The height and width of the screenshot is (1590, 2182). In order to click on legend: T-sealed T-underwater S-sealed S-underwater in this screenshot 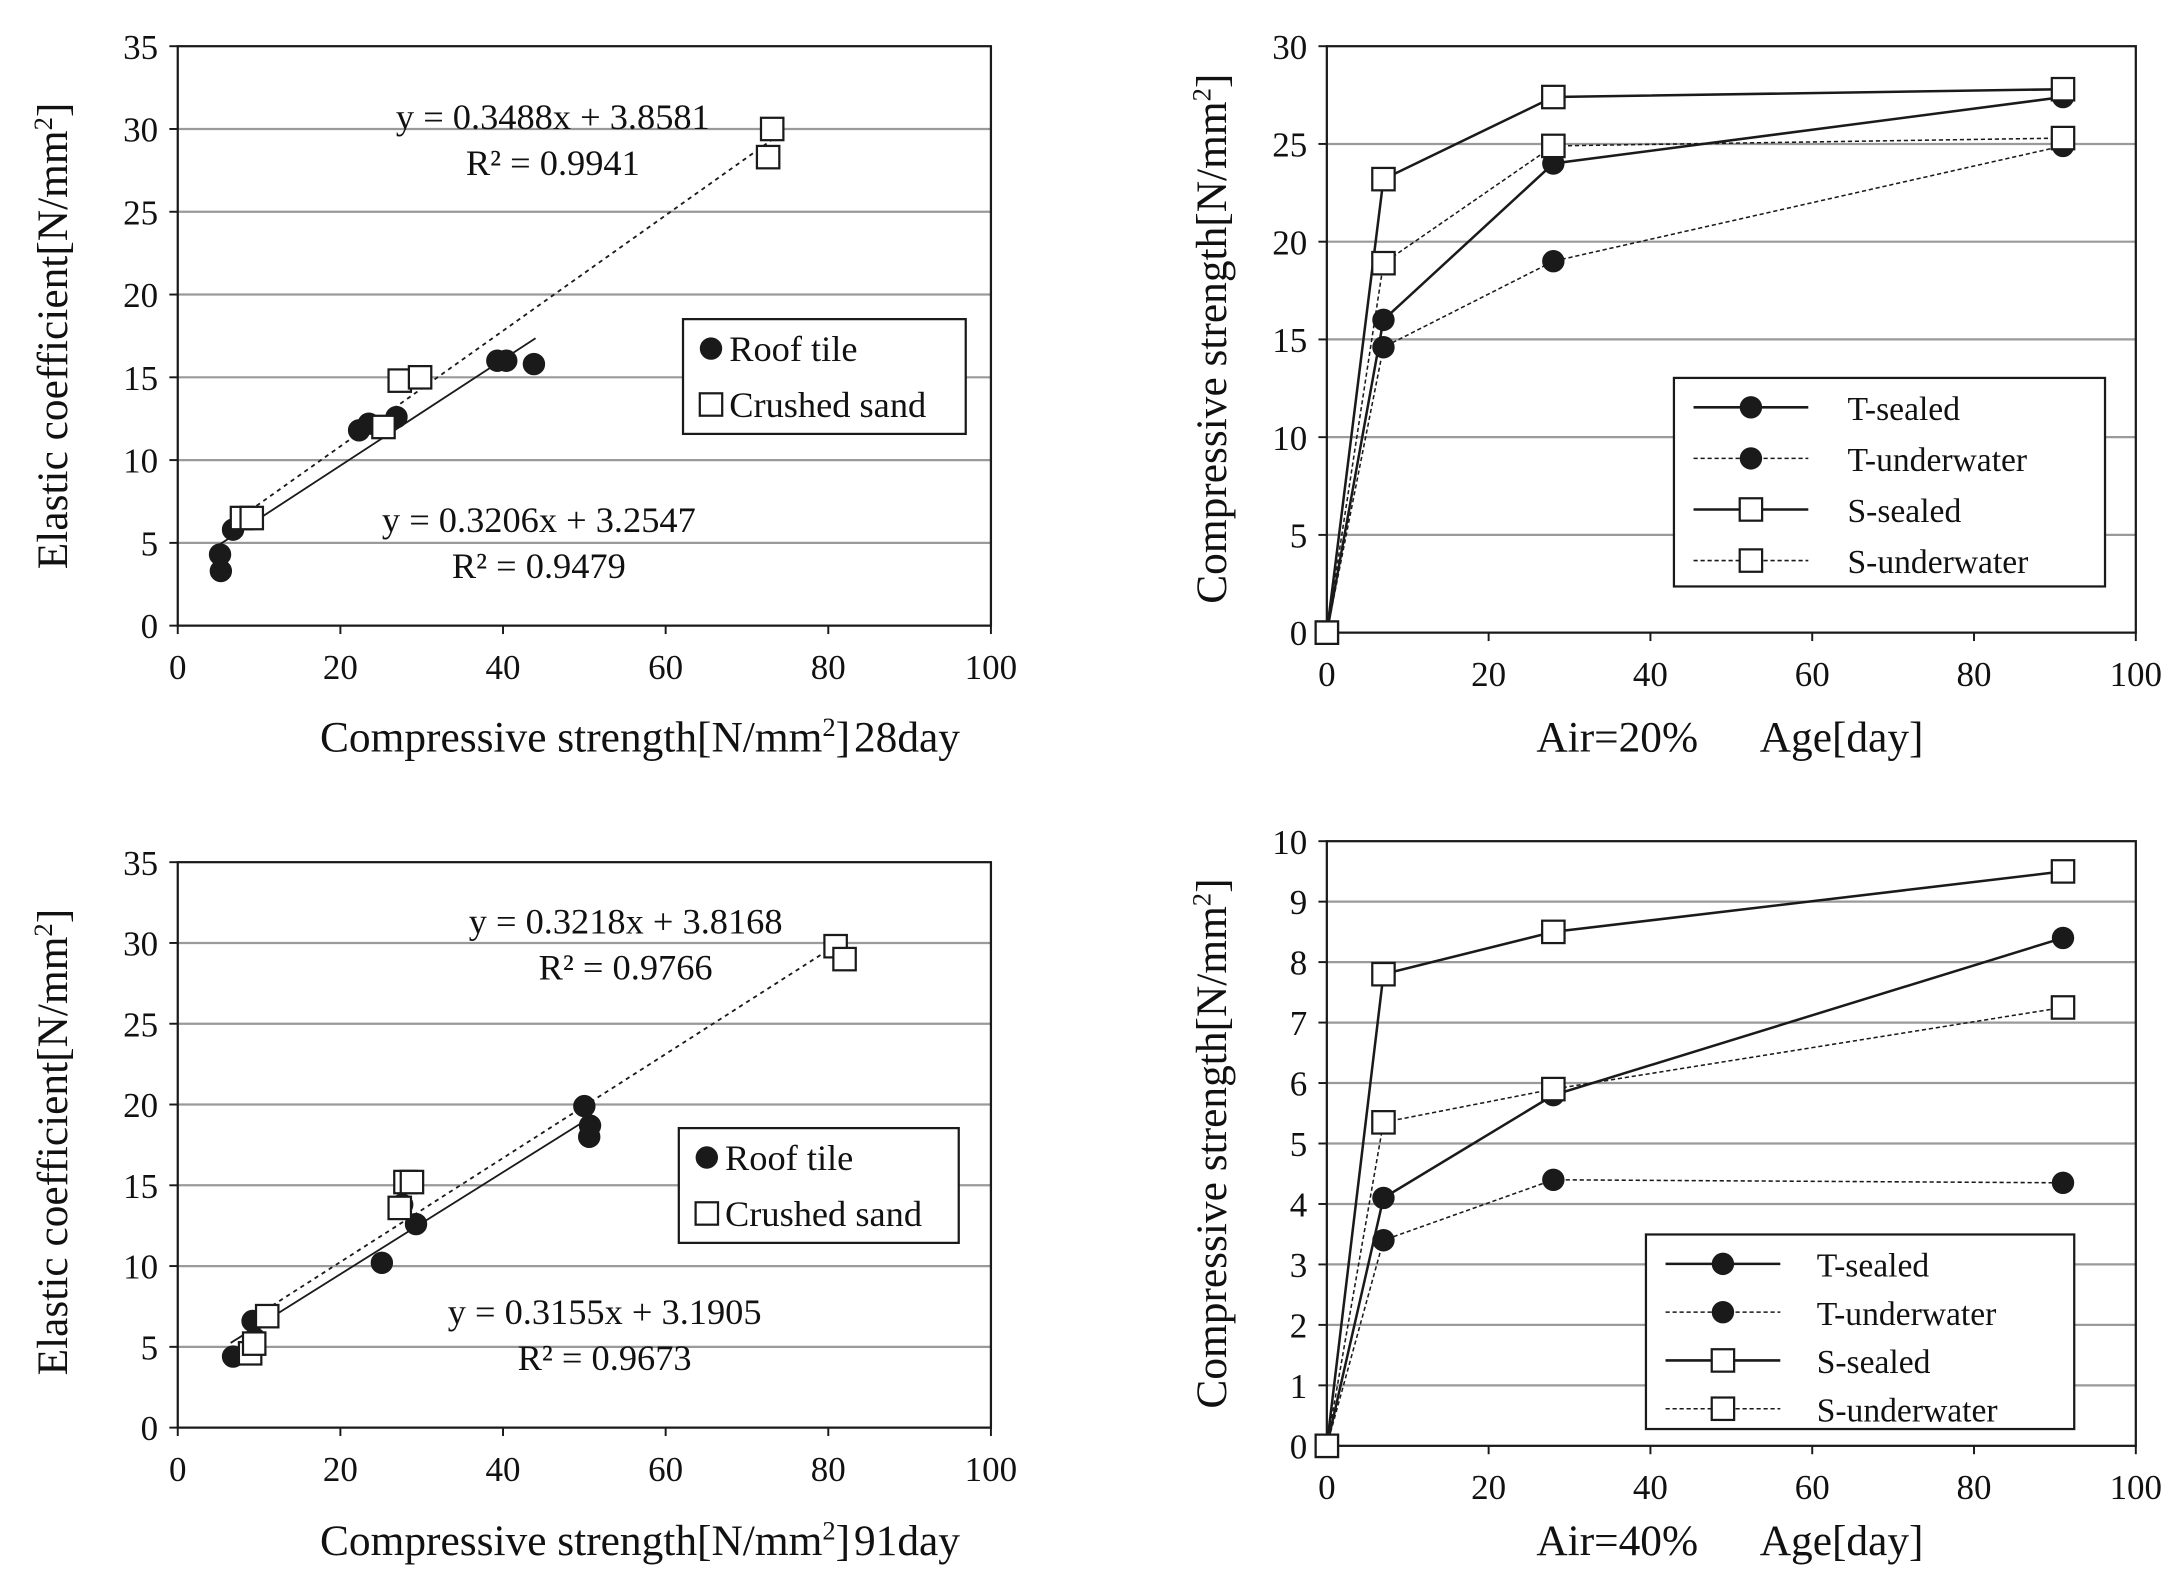, I will do `click(1860, 1332)`.